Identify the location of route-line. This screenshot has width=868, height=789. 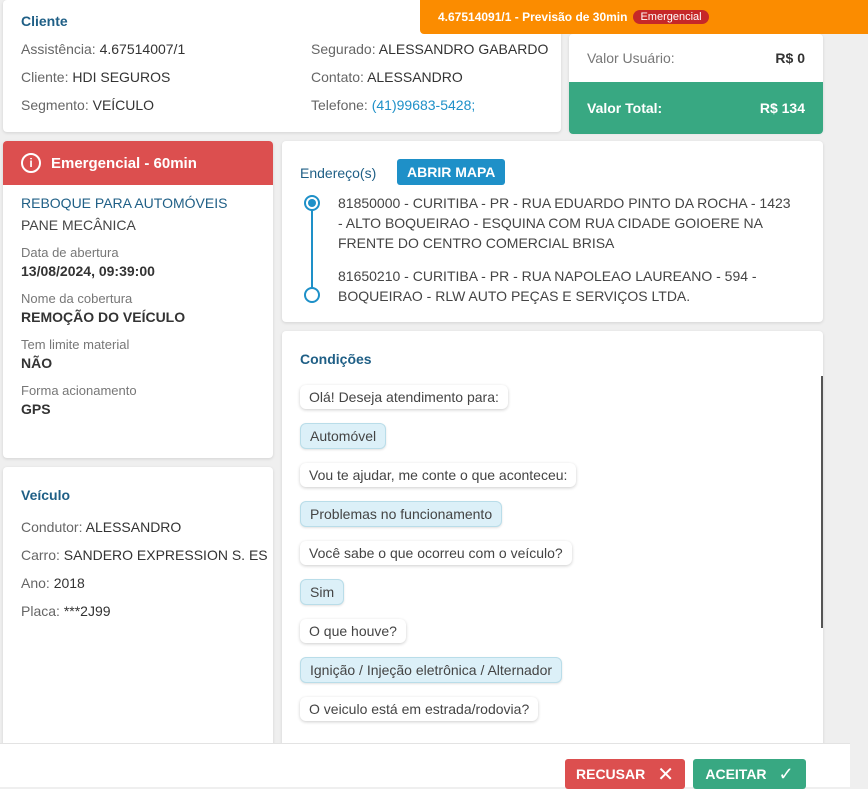
(312, 249).